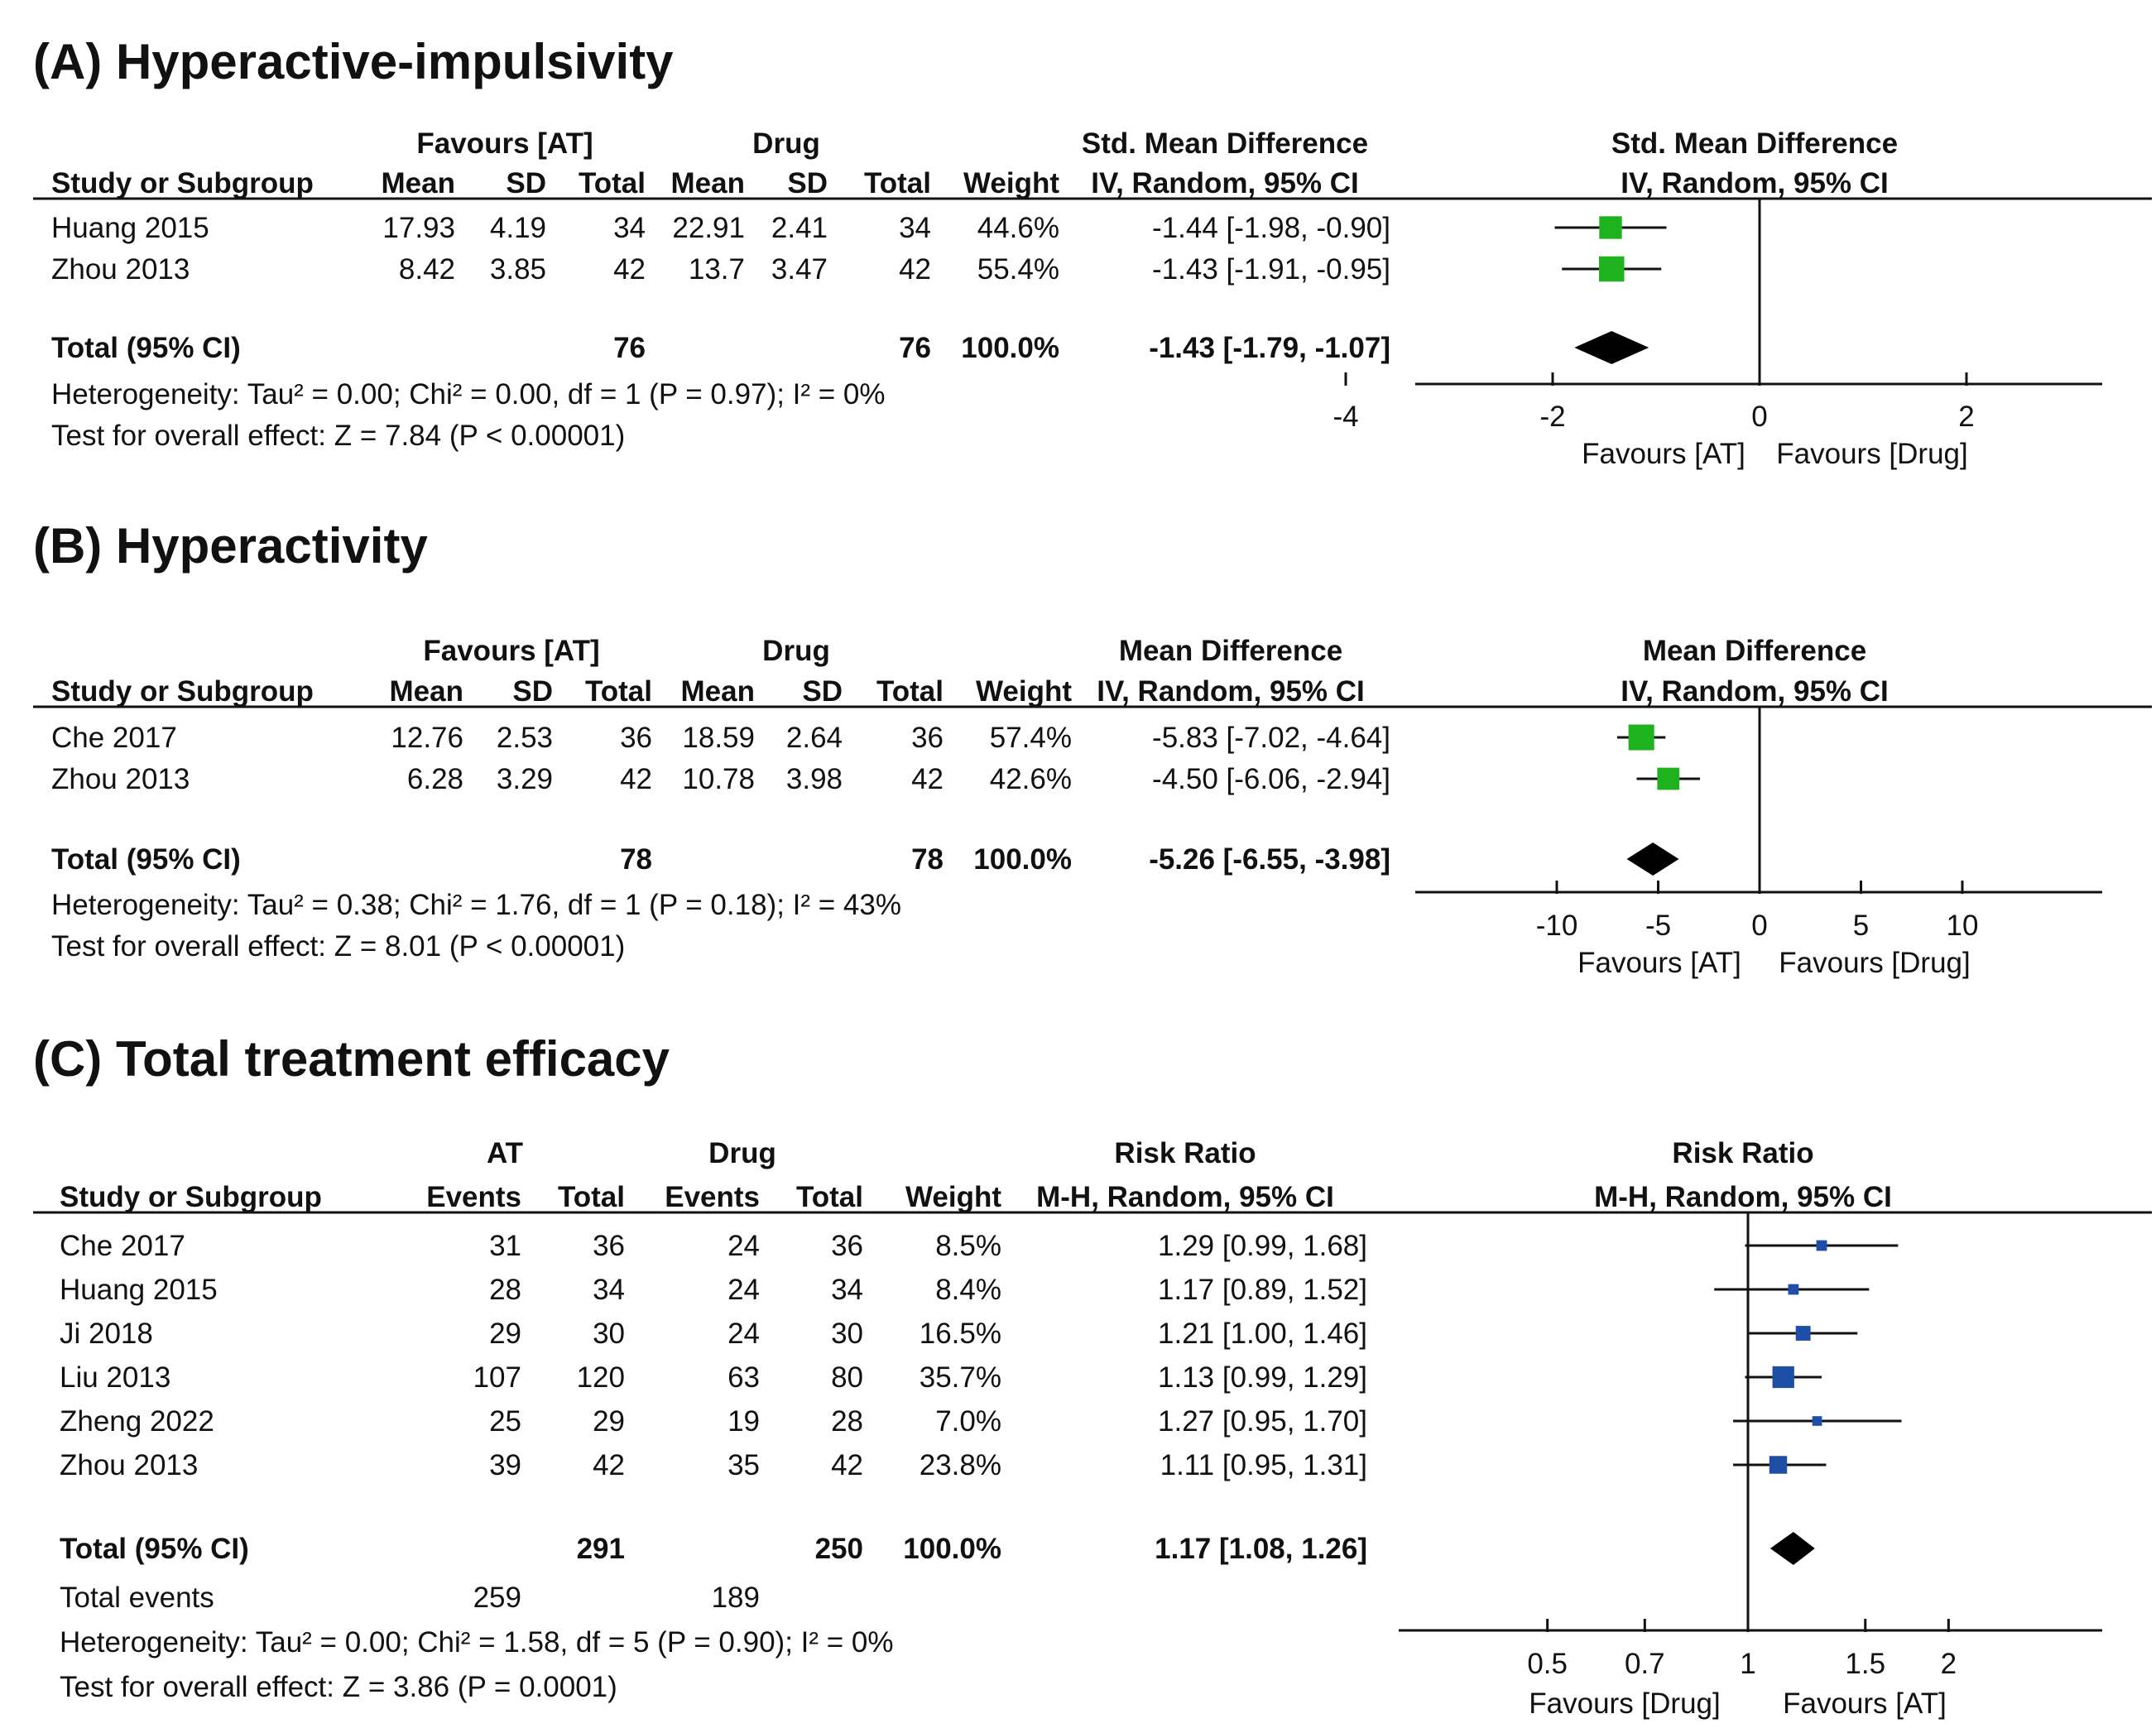 The image size is (2156, 1733). What do you see at coordinates (1865, 1704) in the screenshot?
I see `favours-right-label: Favours [AT]` at bounding box center [1865, 1704].